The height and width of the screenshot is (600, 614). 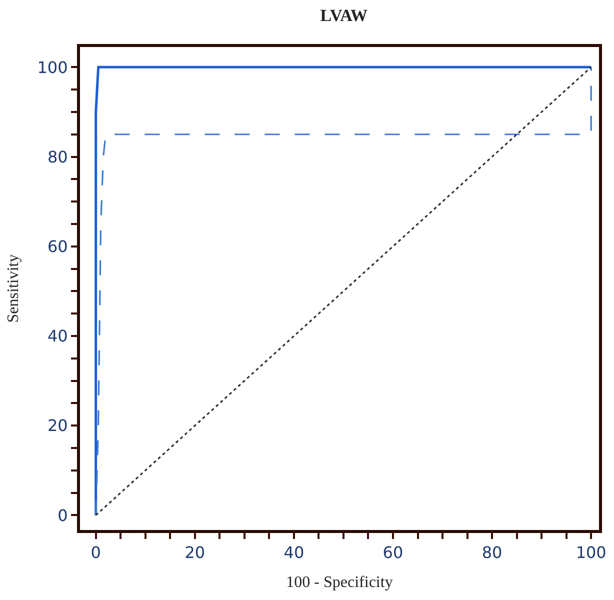 What do you see at coordinates (492, 552) in the screenshot?
I see `x-tick-label: 80` at bounding box center [492, 552].